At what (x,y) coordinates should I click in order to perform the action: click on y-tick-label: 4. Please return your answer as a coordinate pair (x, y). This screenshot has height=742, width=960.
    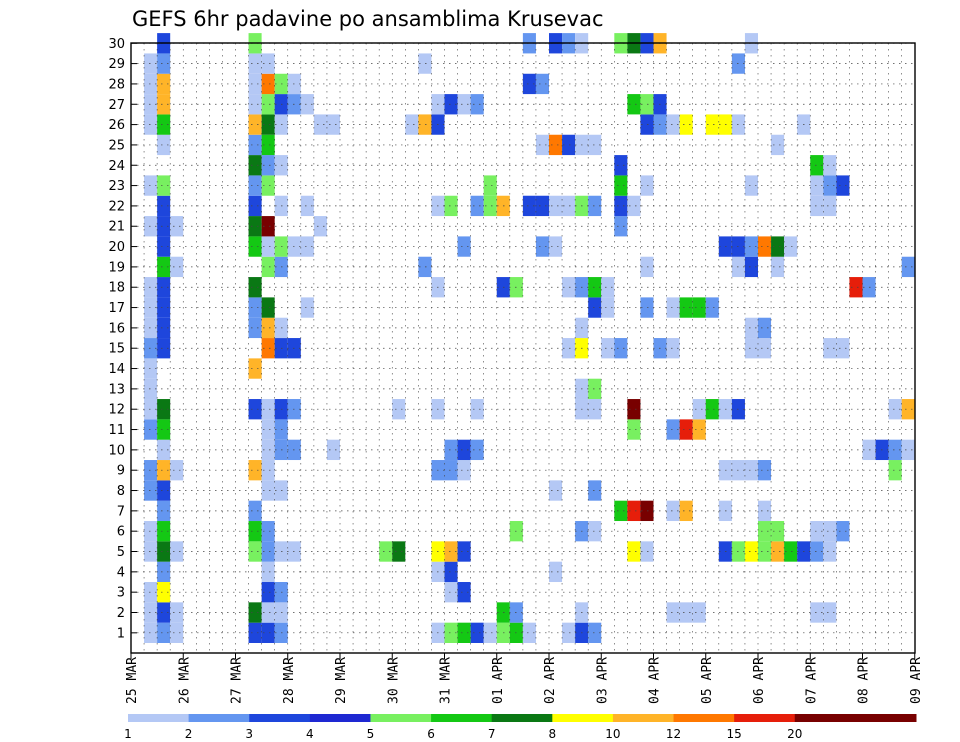
    Looking at the image, I should click on (121, 572).